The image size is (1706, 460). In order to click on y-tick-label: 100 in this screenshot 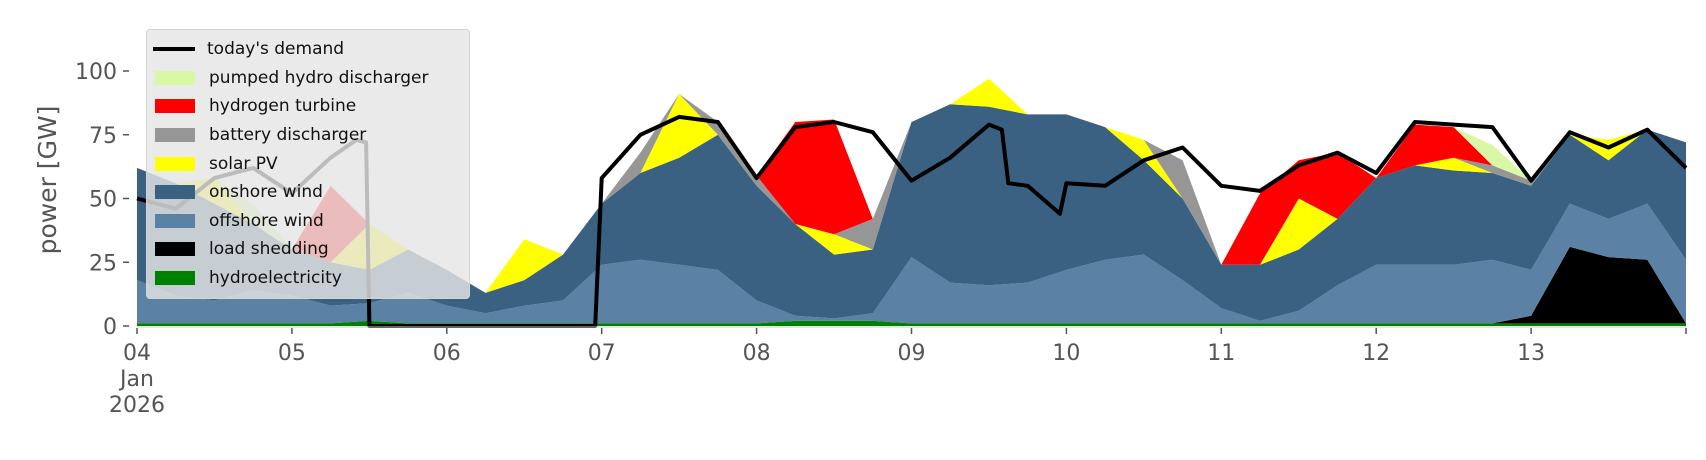, I will do `click(96, 72)`.